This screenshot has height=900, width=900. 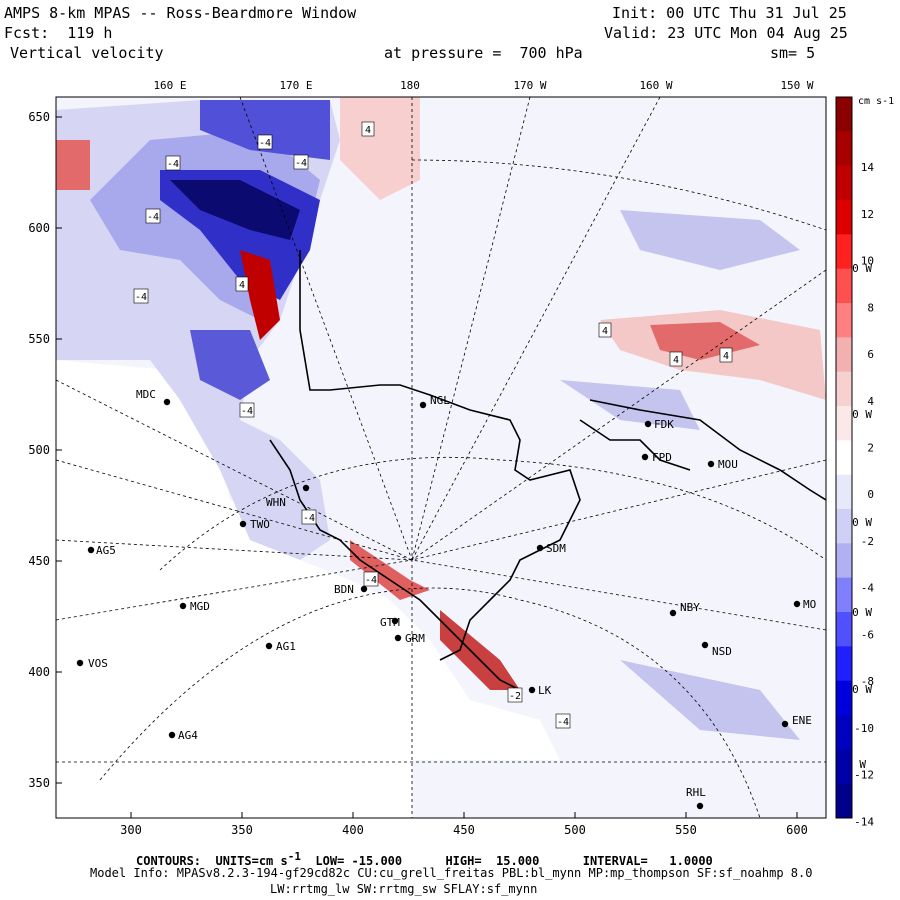 I want to click on station-label: GTM, so click(x=390, y=622).